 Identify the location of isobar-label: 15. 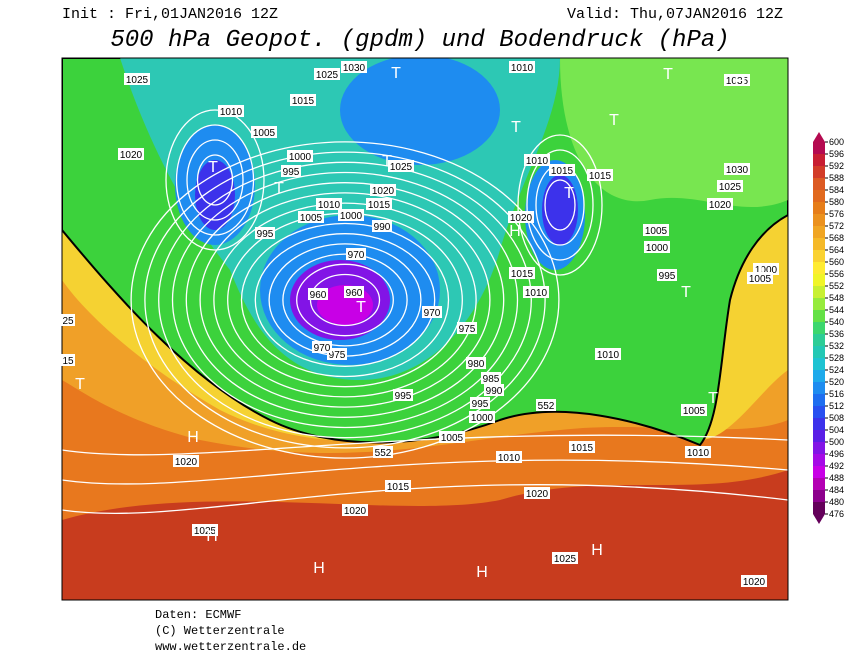
(68, 361).